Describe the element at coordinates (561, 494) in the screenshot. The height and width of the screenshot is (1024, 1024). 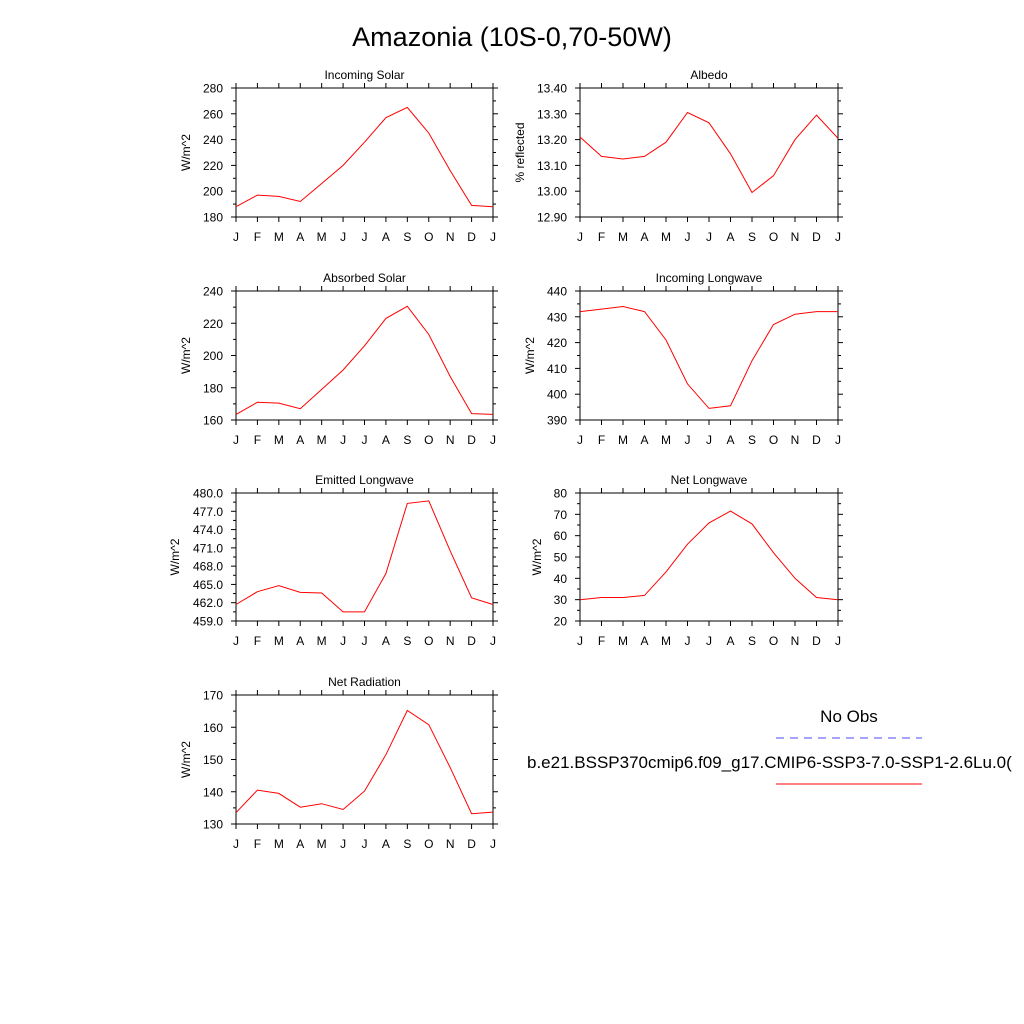
I see `y-tick-label: 80` at that location.